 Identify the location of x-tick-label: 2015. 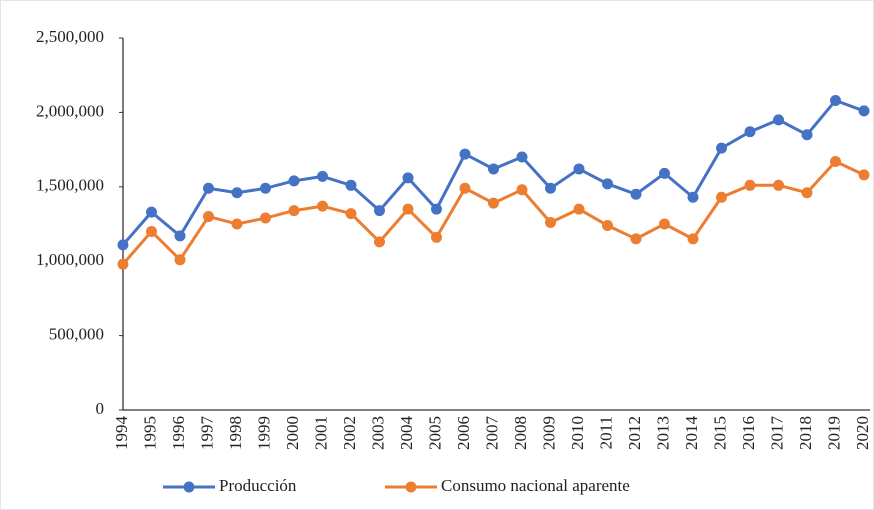
(719, 433).